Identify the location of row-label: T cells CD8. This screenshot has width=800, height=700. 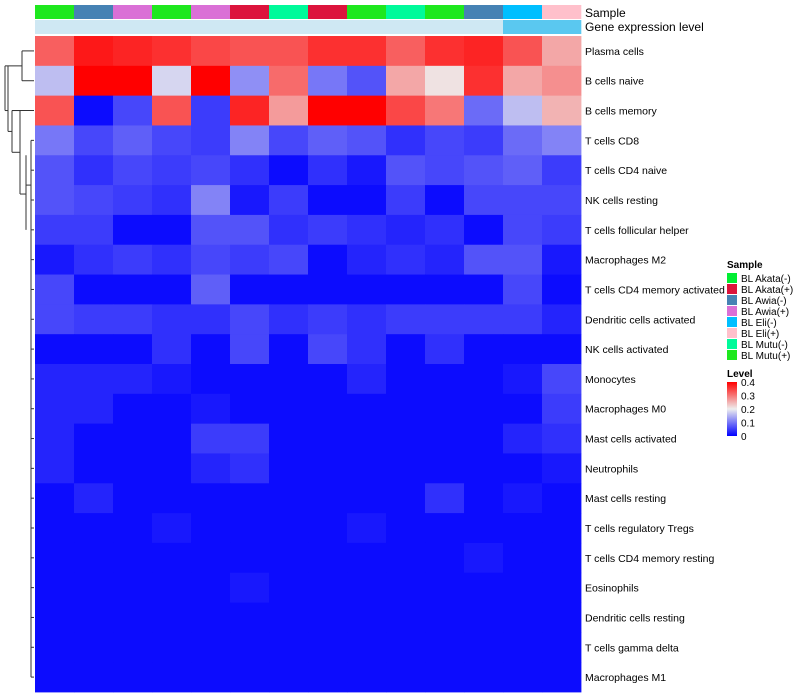
(612, 141).